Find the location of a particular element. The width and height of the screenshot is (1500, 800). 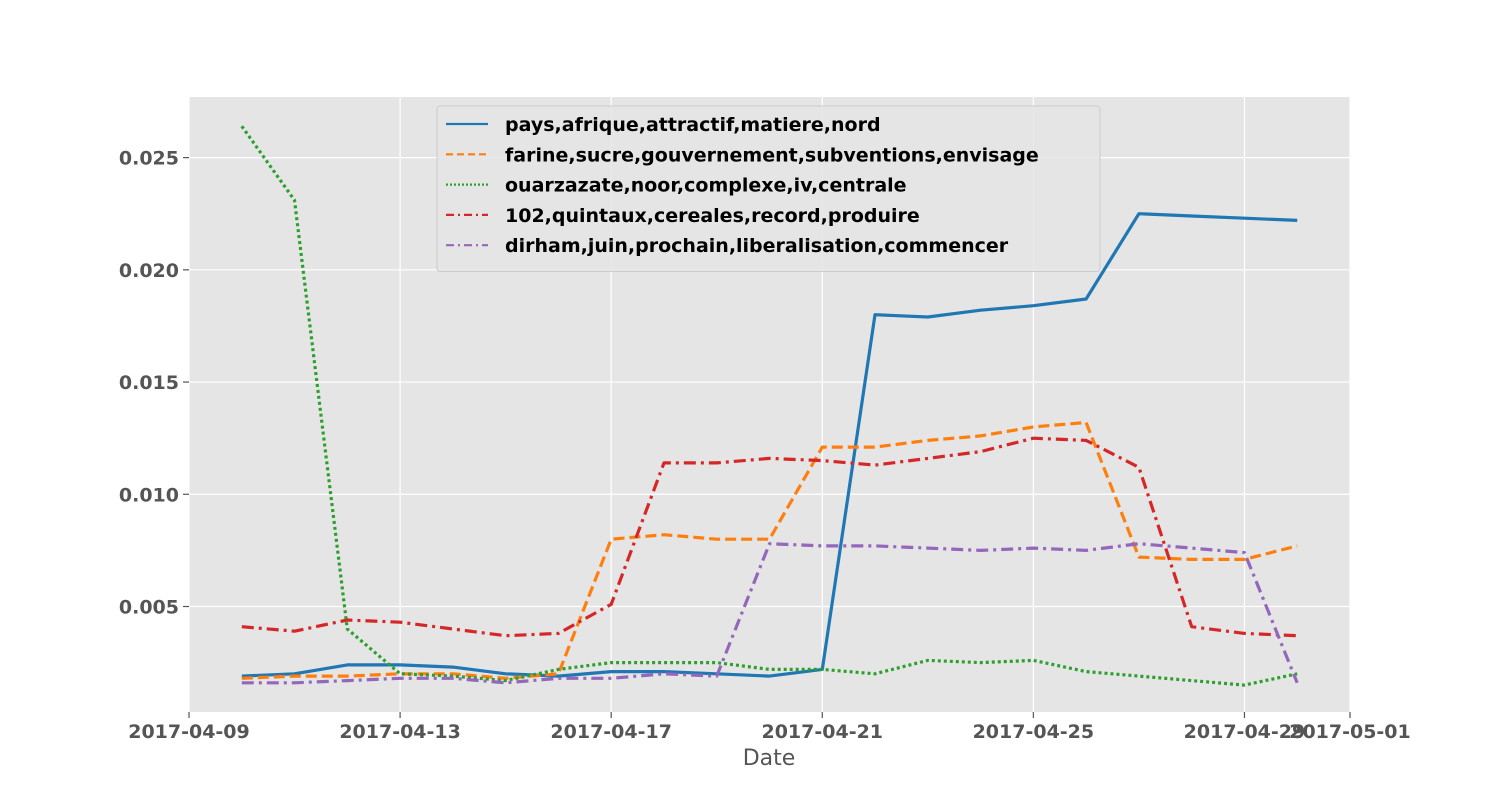

y-tick-label: 0.015 is located at coordinates (149, 383).